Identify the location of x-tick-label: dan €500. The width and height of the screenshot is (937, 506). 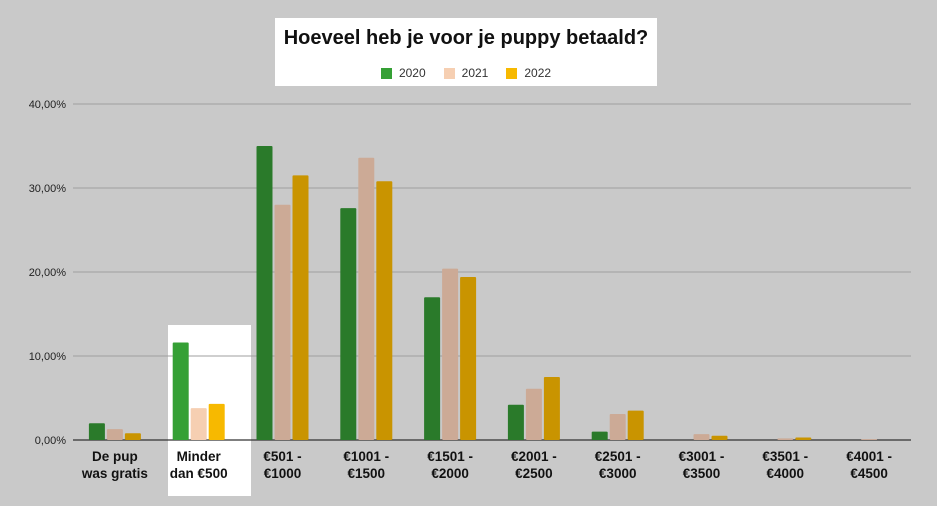
(199, 473).